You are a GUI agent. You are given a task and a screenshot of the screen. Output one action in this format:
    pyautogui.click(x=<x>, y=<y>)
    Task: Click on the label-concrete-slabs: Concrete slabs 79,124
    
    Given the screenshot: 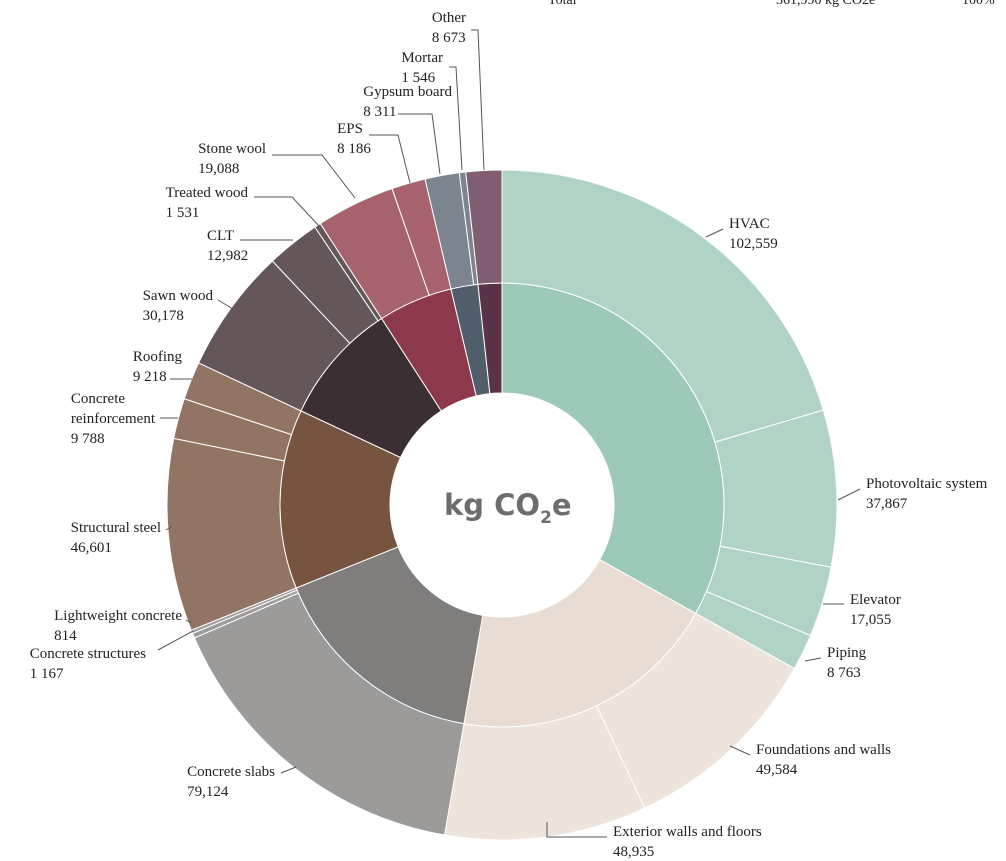 What is the action you would take?
    pyautogui.click(x=231, y=782)
    